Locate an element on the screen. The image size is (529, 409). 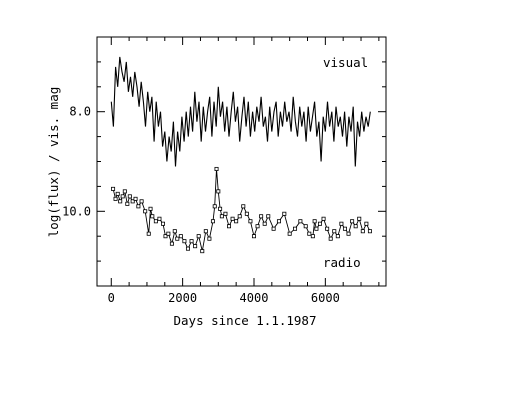
annotation-visual: visual is located at coordinates (345, 62).